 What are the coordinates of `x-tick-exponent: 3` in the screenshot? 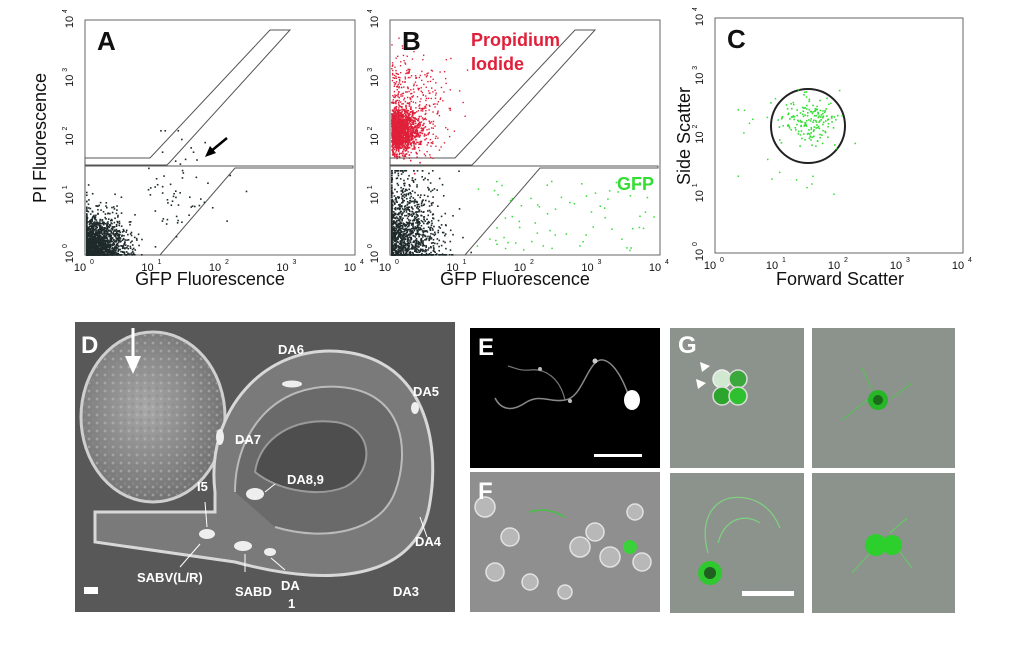 It's located at (295, 262).